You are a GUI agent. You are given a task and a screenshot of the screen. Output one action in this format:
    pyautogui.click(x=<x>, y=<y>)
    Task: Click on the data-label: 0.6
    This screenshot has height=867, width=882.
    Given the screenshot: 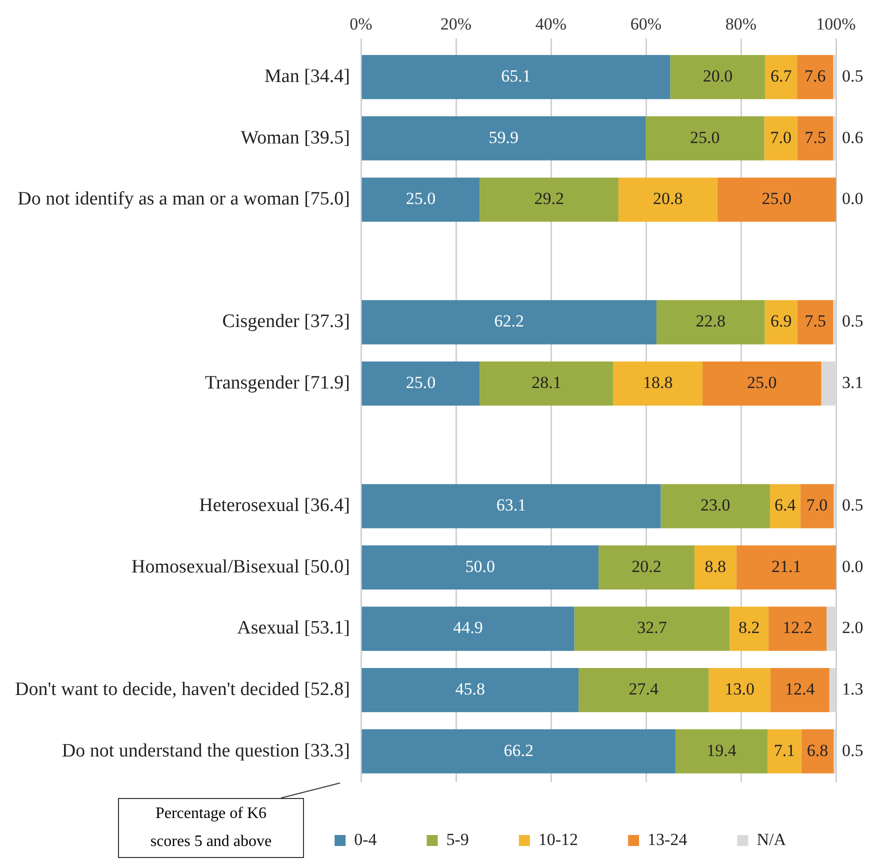 What is the action you would take?
    pyautogui.click(x=853, y=137)
    